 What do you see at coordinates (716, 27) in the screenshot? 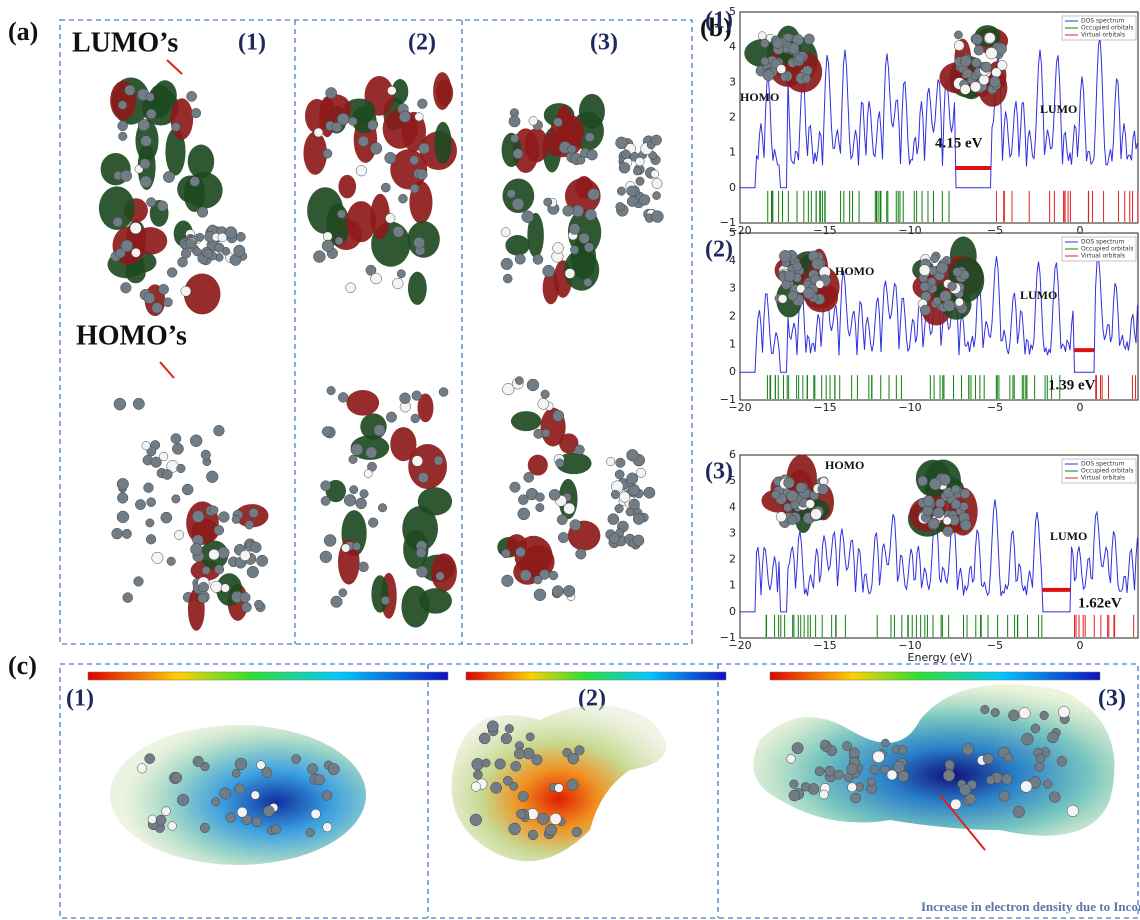
I see `panel-label: (b)` at bounding box center [716, 27].